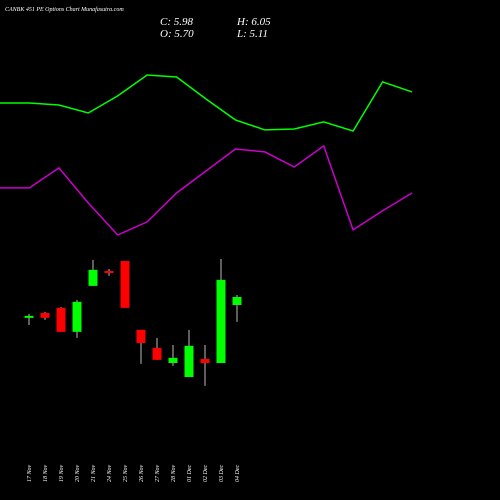  I want to click on x-tick-label: 26 Nov, so click(142, 473).